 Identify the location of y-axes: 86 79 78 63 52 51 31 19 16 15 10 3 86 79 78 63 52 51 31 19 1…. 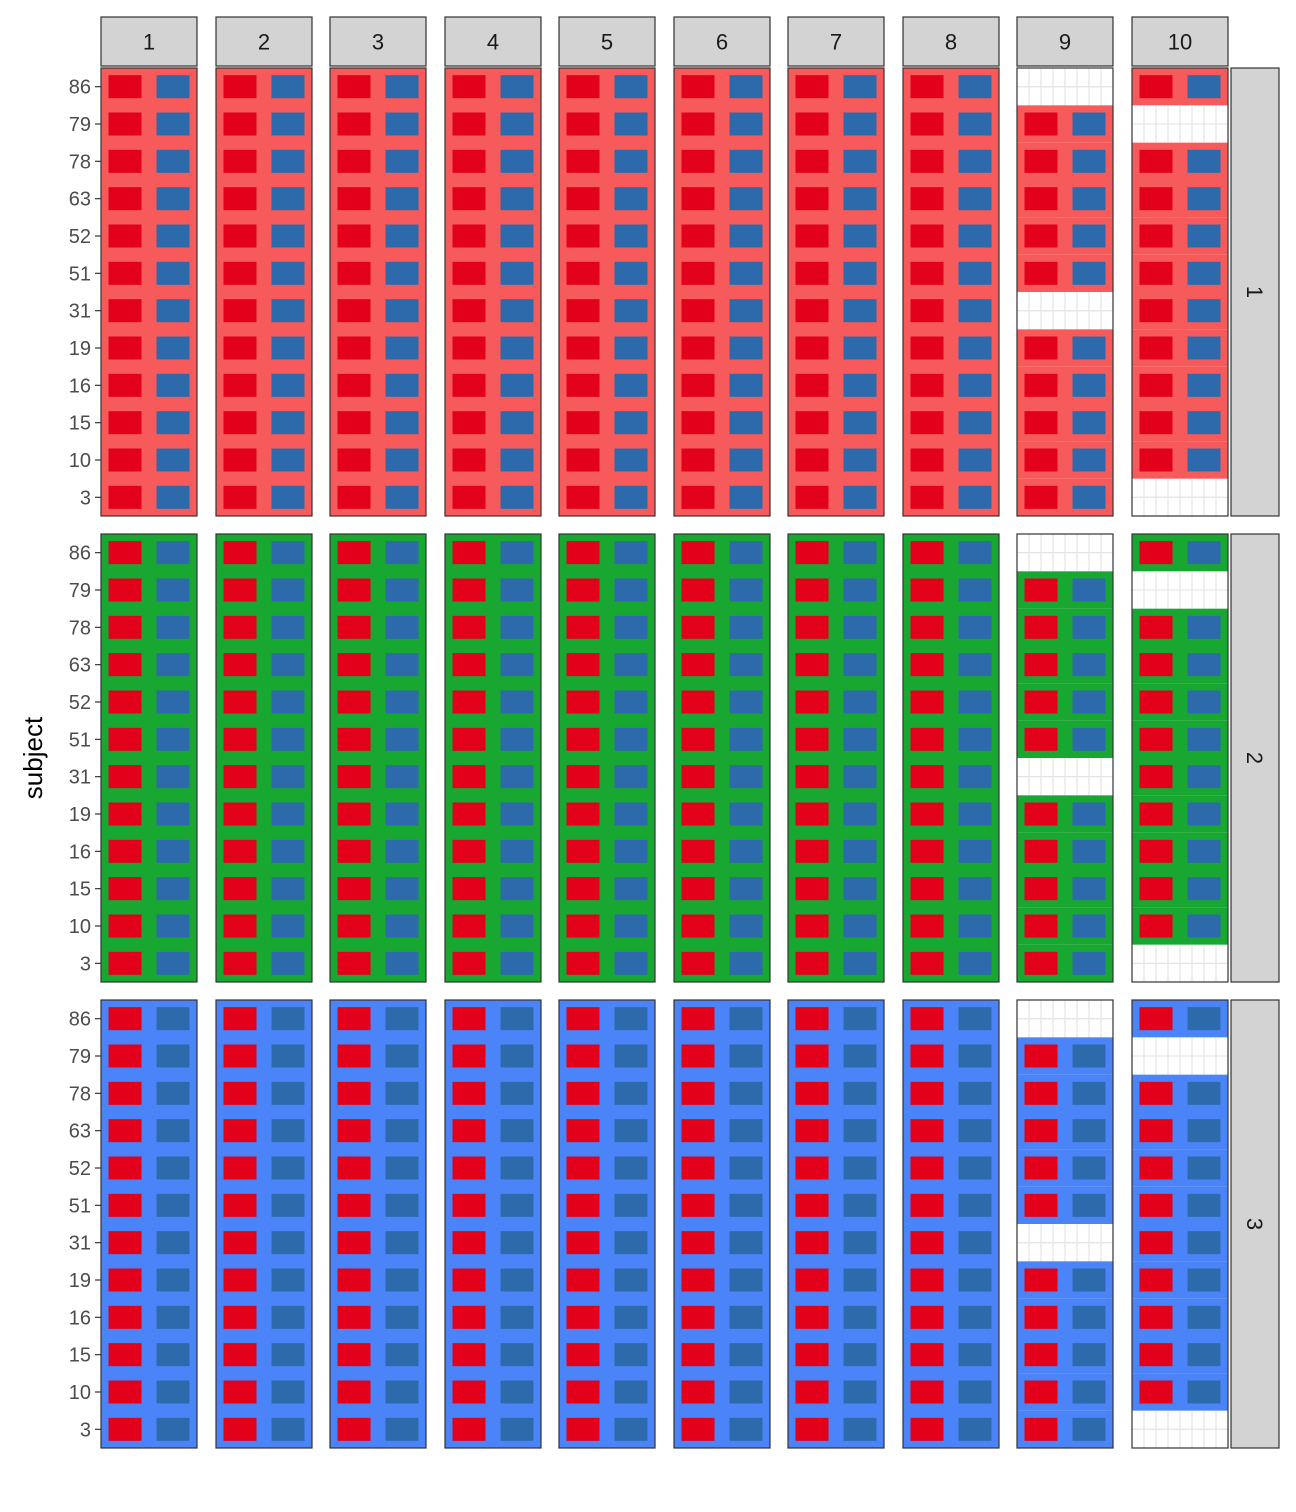
(85, 759).